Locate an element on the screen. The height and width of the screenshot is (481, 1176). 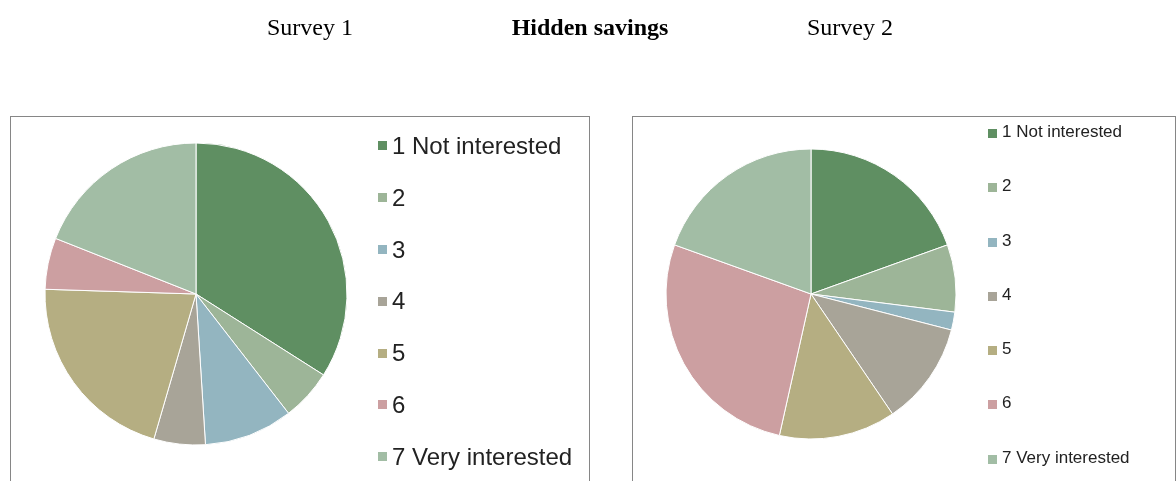
chart-title: Survey 2 is located at coordinates (850, 27).